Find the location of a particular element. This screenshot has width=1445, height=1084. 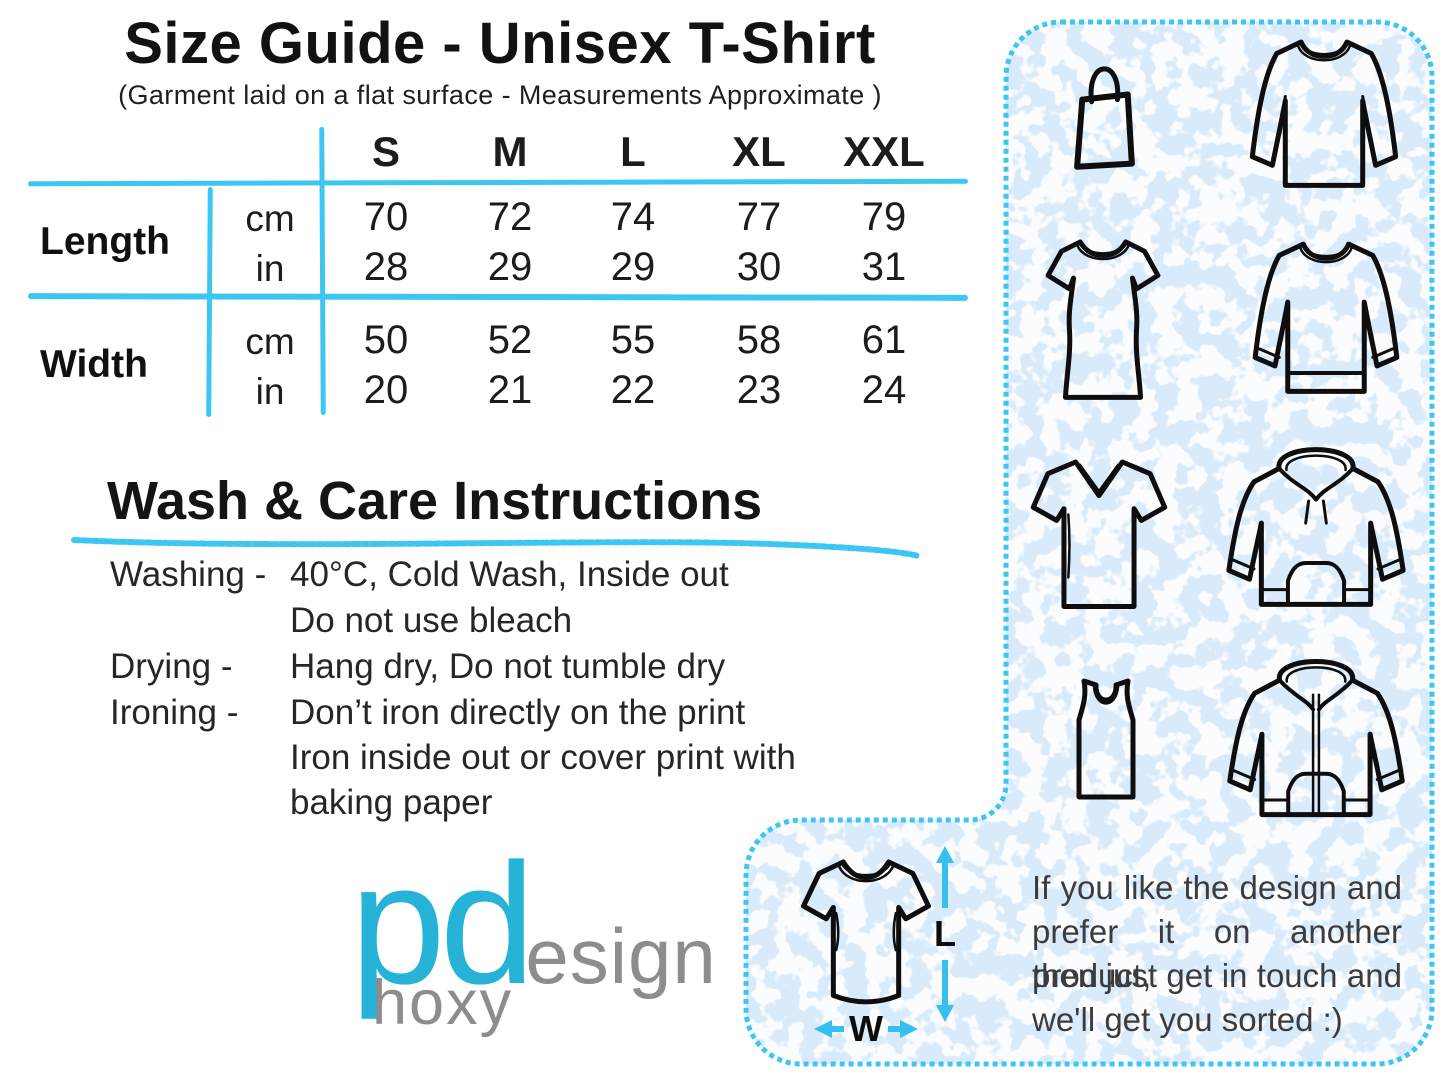

size-col-header-xl: XL is located at coordinates (759, 151).